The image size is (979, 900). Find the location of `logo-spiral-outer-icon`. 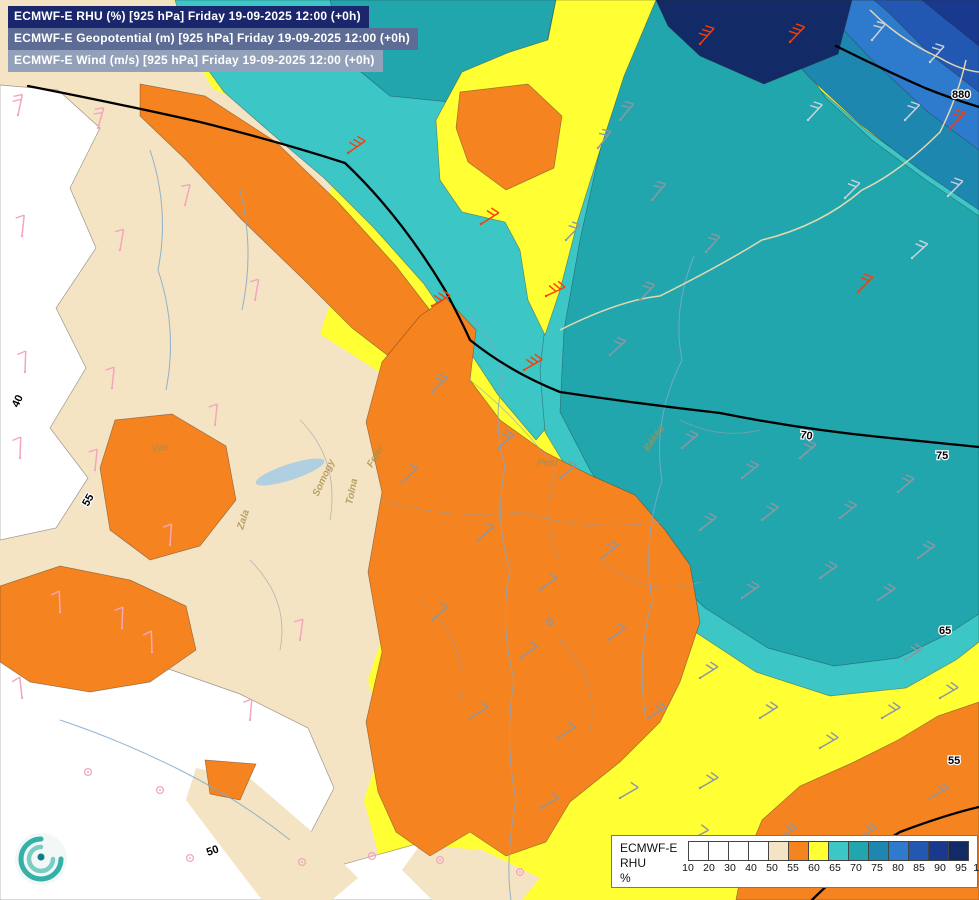

logo-spiral-outer-icon is located at coordinates (41, 859).